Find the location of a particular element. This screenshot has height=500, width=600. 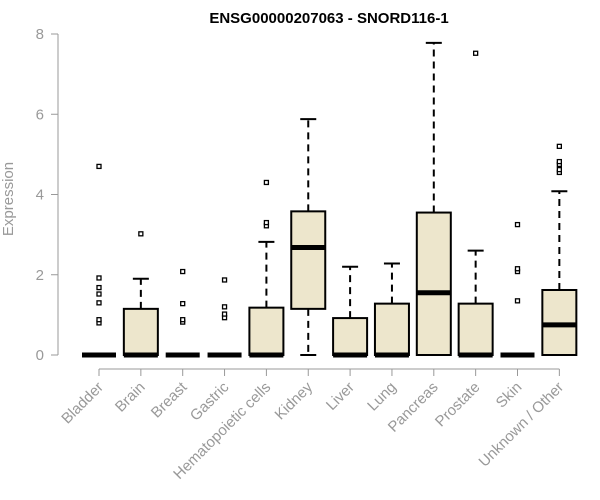

x-tick-label: Brain is located at coordinates (130, 397).